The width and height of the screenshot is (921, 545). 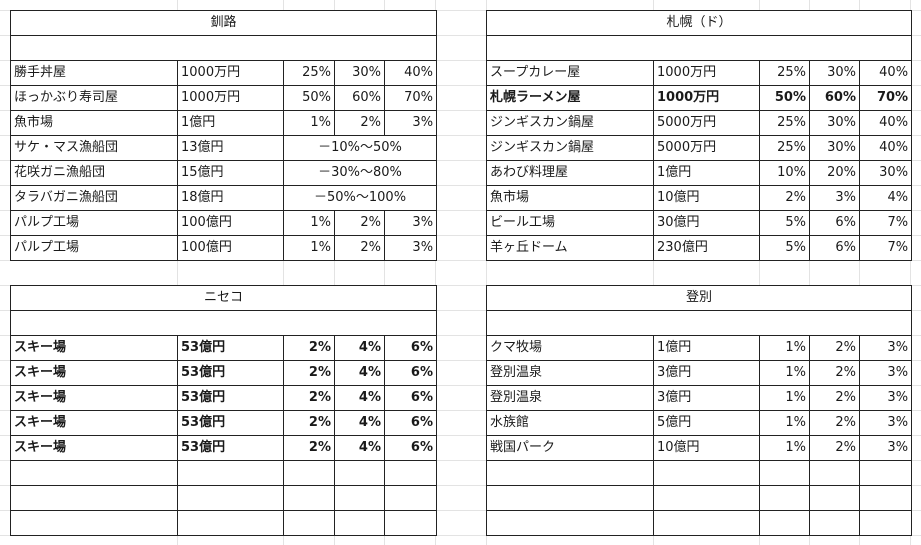 I want to click on cell-name: スープカレー屋, so click(x=570, y=73).